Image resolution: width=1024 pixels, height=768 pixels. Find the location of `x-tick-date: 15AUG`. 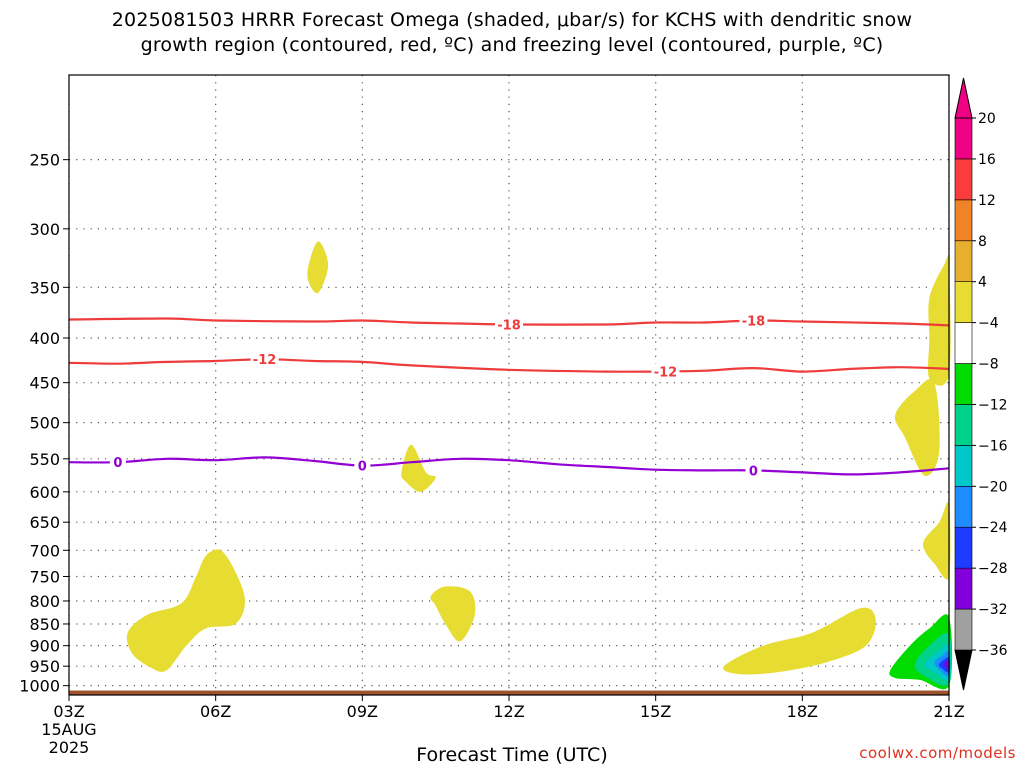

x-tick-date: 15AUG is located at coordinates (68, 729).